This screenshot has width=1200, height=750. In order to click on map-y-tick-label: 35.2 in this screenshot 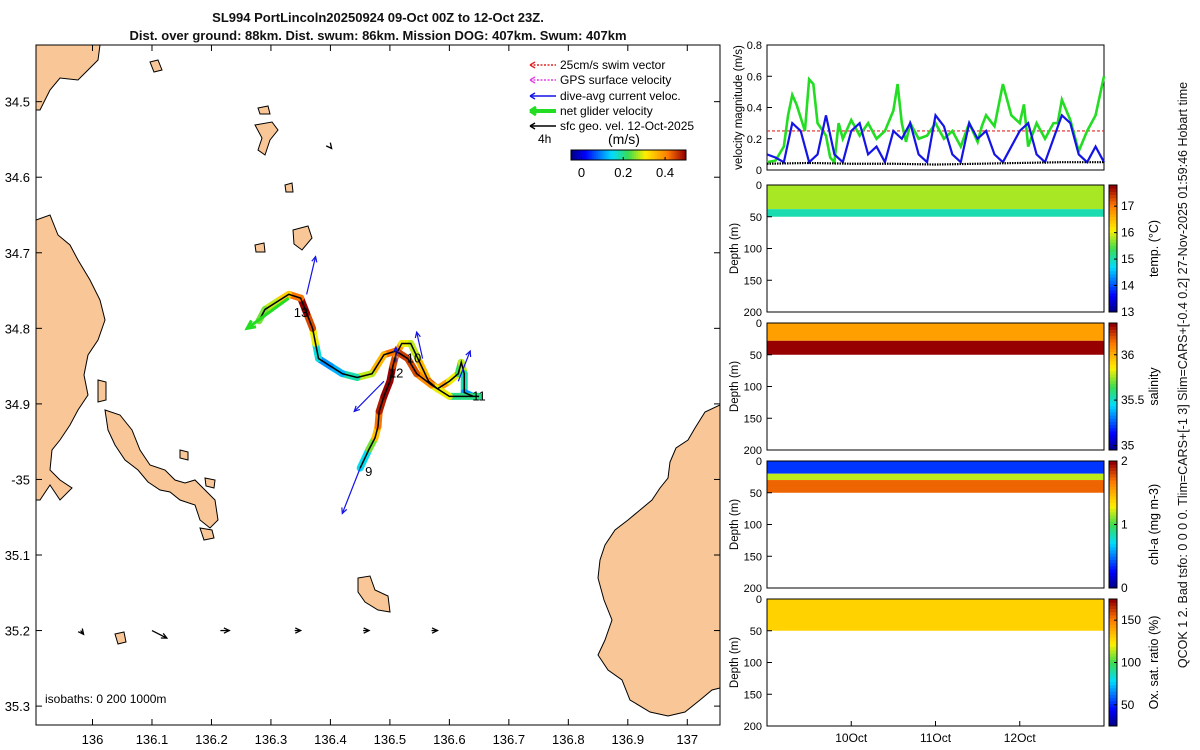, I will do `click(17, 631)`.